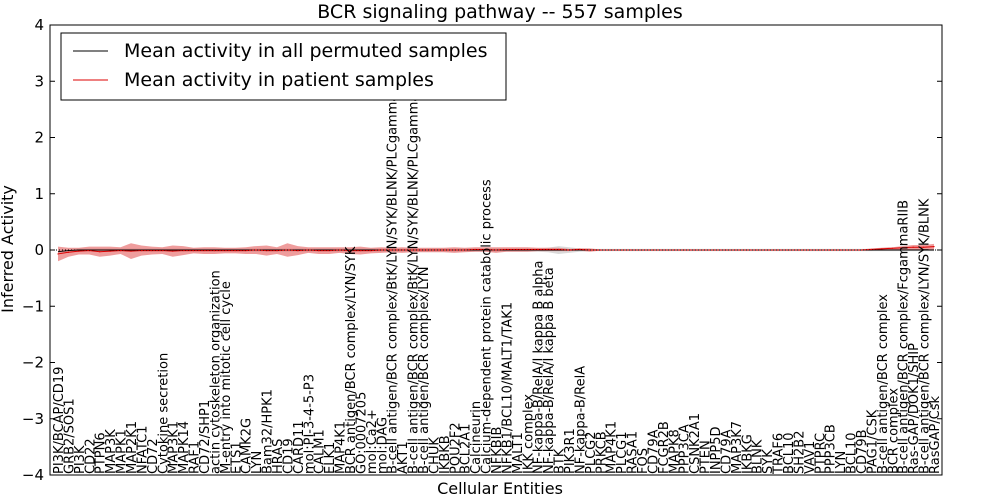 The height and width of the screenshot is (500, 1000). Describe the element at coordinates (497, 450) in the screenshot. I see `x-tick-label: NFKBIB` at that location.